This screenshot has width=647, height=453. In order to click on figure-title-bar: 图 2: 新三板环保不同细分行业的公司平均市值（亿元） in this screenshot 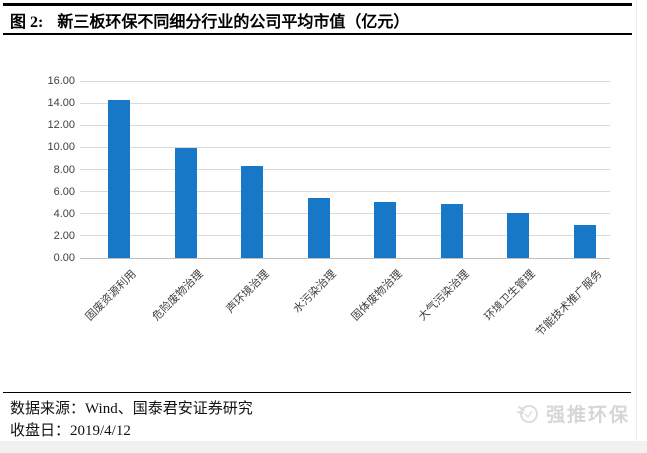, I will do `click(317, 20)`.